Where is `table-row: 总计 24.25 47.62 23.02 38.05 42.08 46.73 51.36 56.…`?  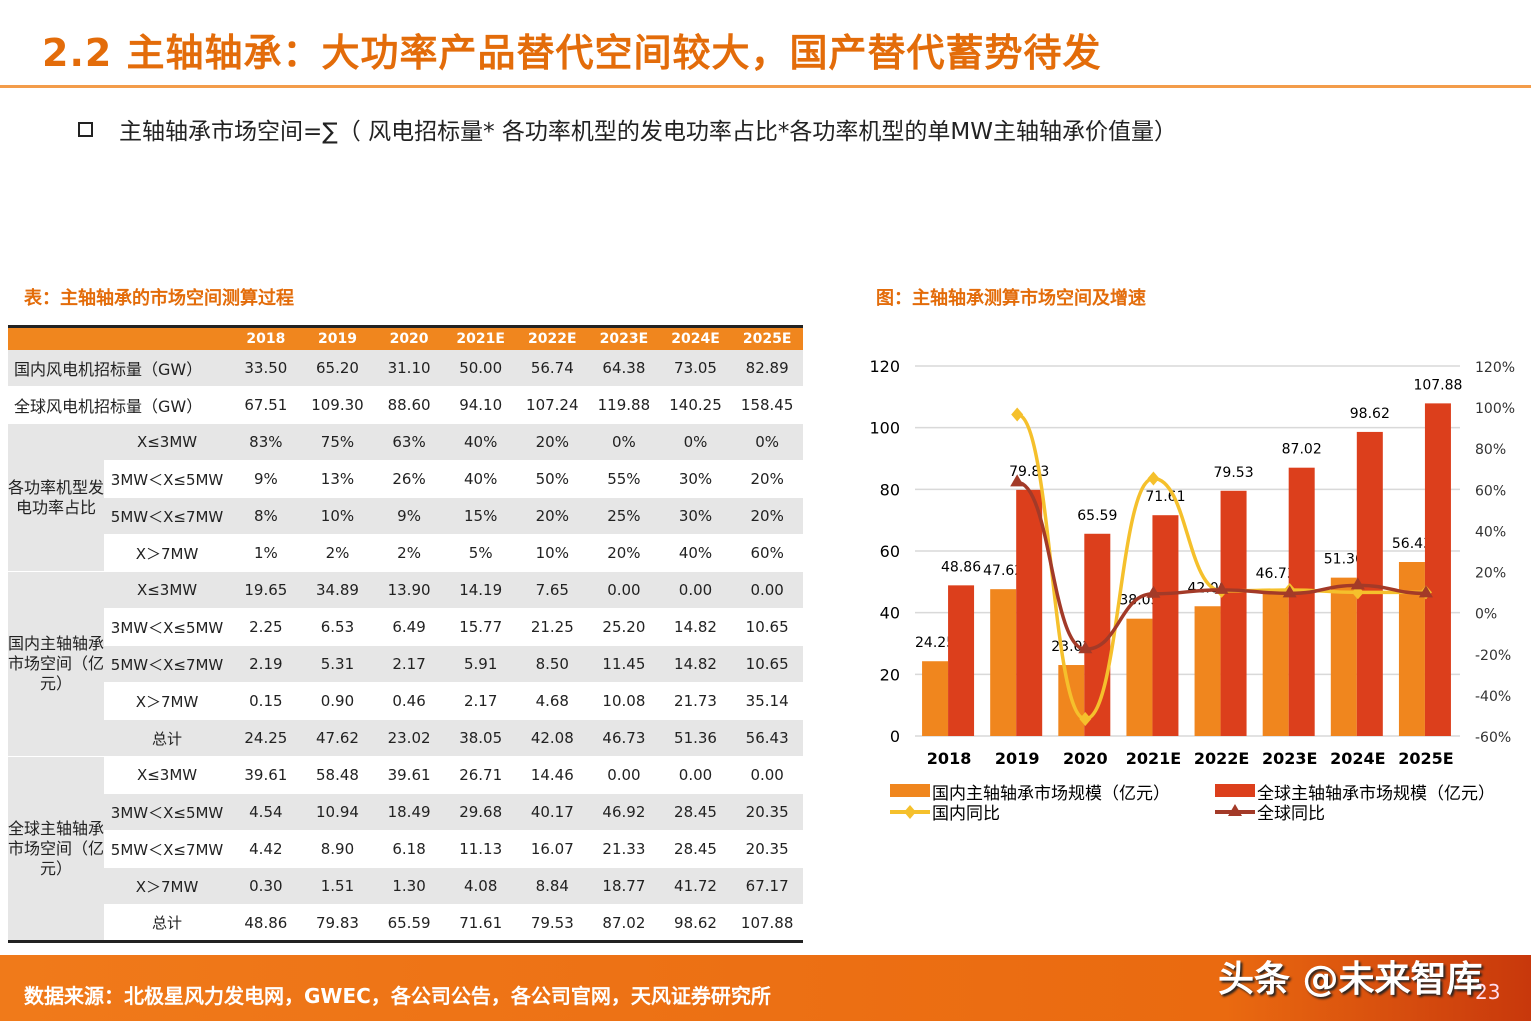
table-row: 总计 24.25 47.62 23.02 38.05 42.08 46.73 51.36 56.… is located at coordinates (405, 738).